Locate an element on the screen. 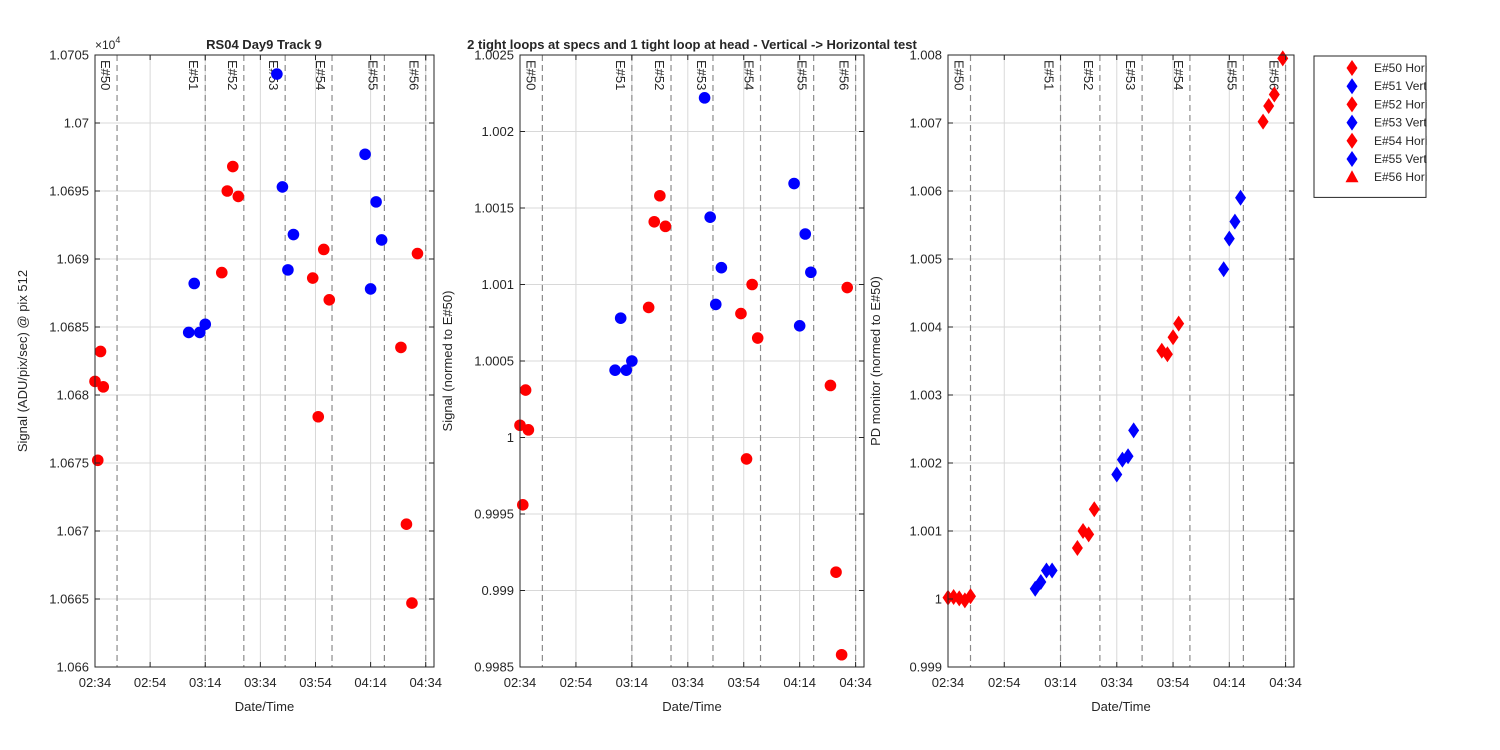 The width and height of the screenshot is (1500, 750). y-tick-label: 1.069 is located at coordinates (72, 259).